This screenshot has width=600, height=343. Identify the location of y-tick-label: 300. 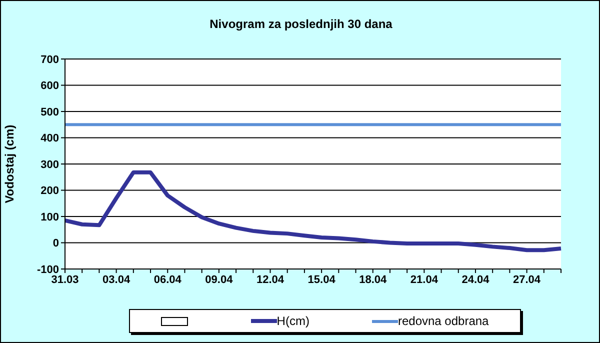
(49, 164).